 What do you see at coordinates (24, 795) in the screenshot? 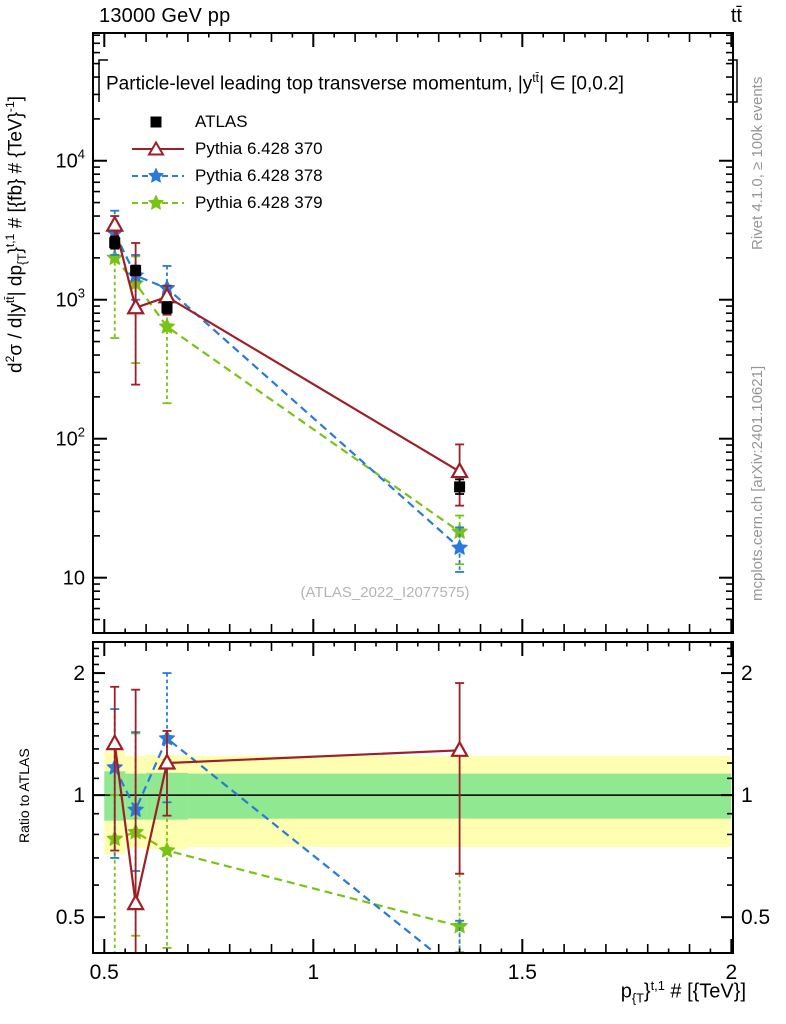
I see `ratio-axis-label: Ratio to ATLAS` at bounding box center [24, 795].